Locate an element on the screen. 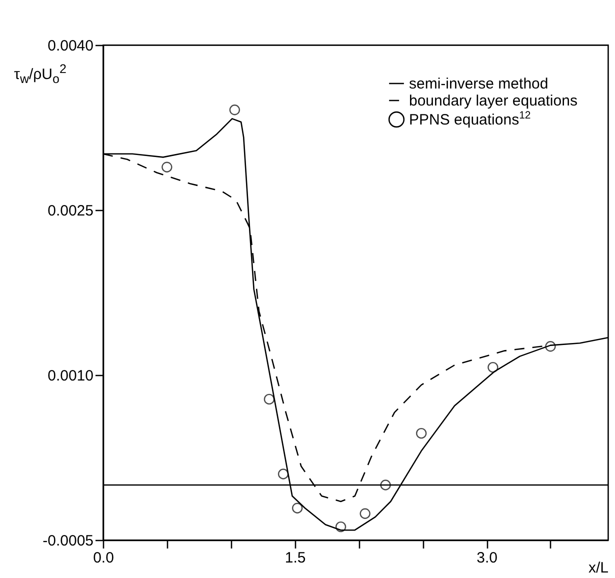 The image size is (615, 578). y-tick-label: 0.0010 is located at coordinates (71, 376).